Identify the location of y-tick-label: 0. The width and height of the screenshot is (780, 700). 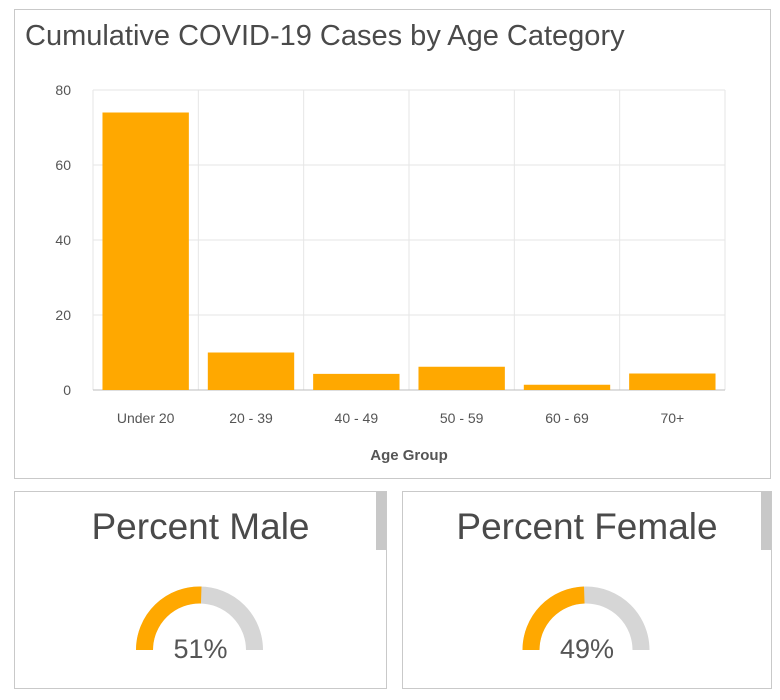
(67, 390).